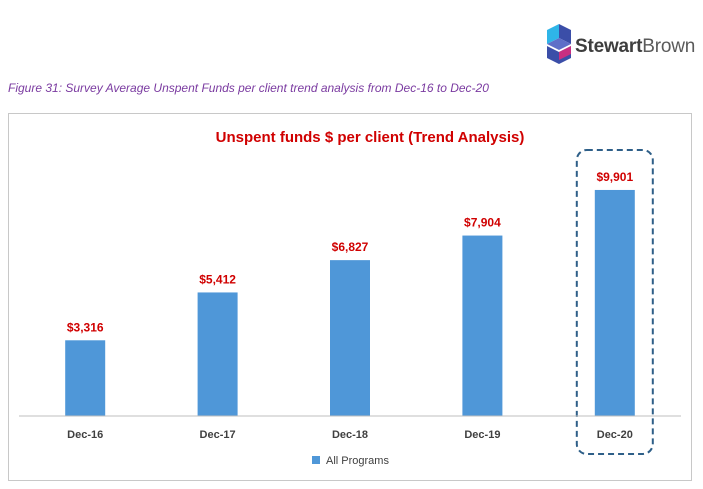 Image resolution: width=703 pixels, height=489 pixels. Describe the element at coordinates (559, 44) in the screenshot. I see `stewartbrown-logo-icon` at that location.